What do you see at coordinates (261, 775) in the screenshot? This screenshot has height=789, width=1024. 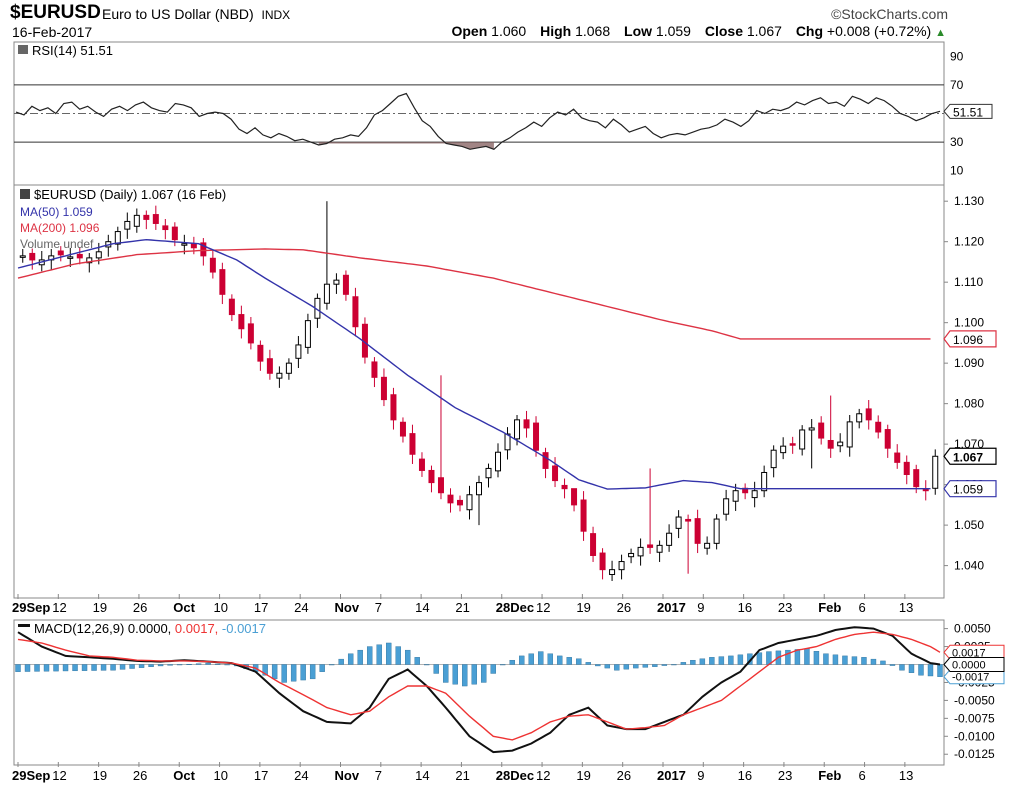 I see `macd-x-tick-label: 17` at bounding box center [261, 775].